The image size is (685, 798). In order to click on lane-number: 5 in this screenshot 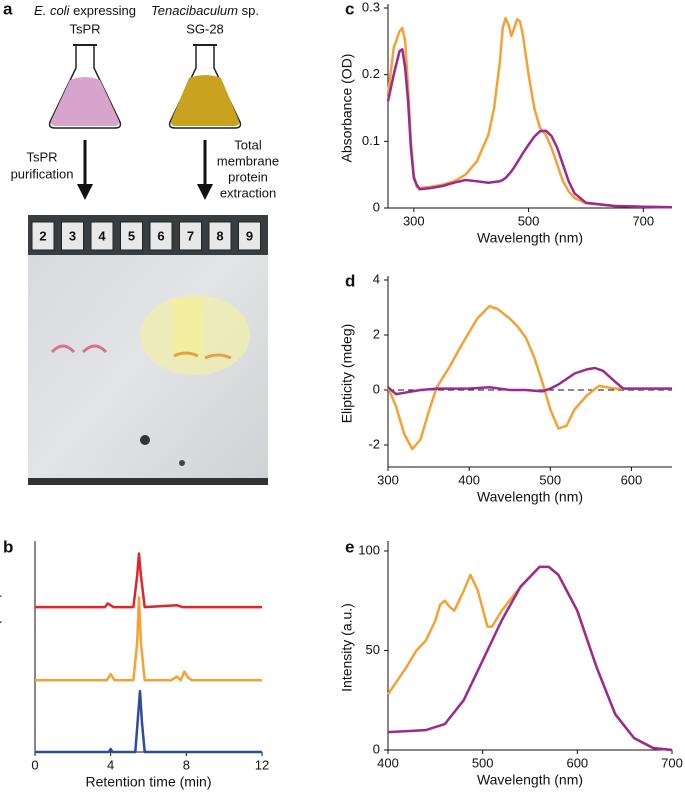, I will do `click(131, 235)`.